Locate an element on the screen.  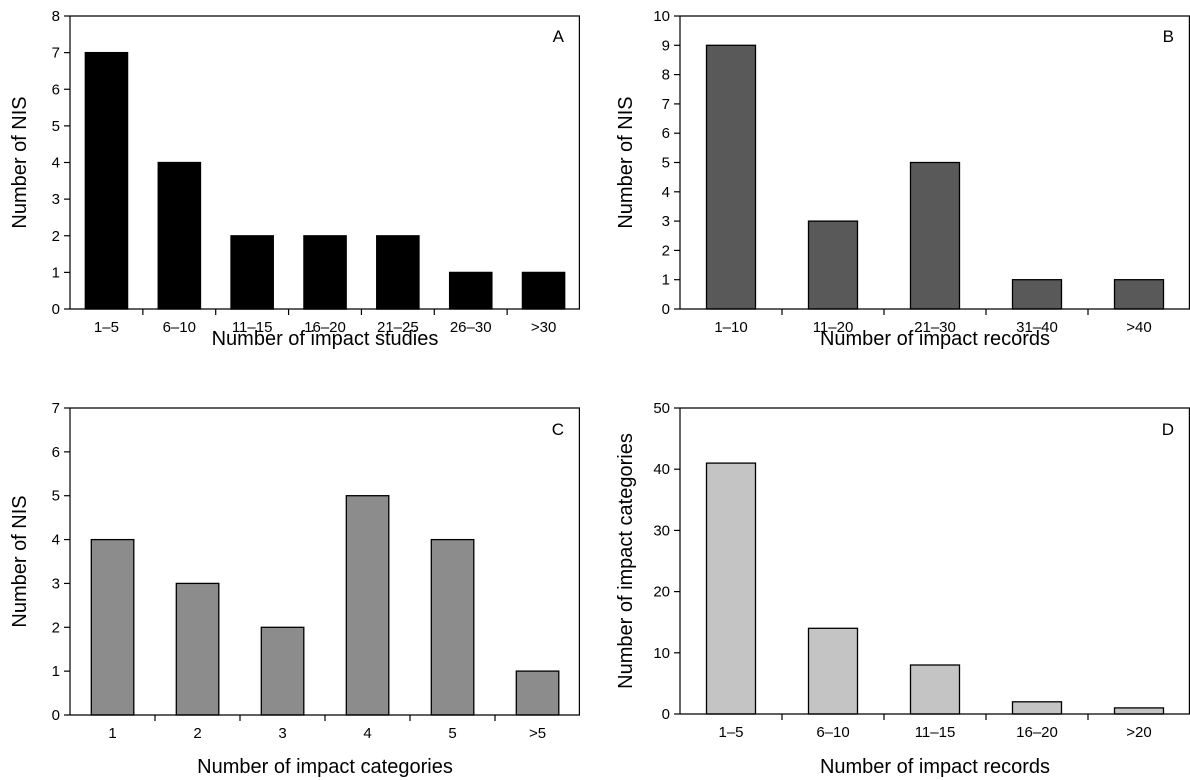
x-tick-label: 2 is located at coordinates (197, 733).